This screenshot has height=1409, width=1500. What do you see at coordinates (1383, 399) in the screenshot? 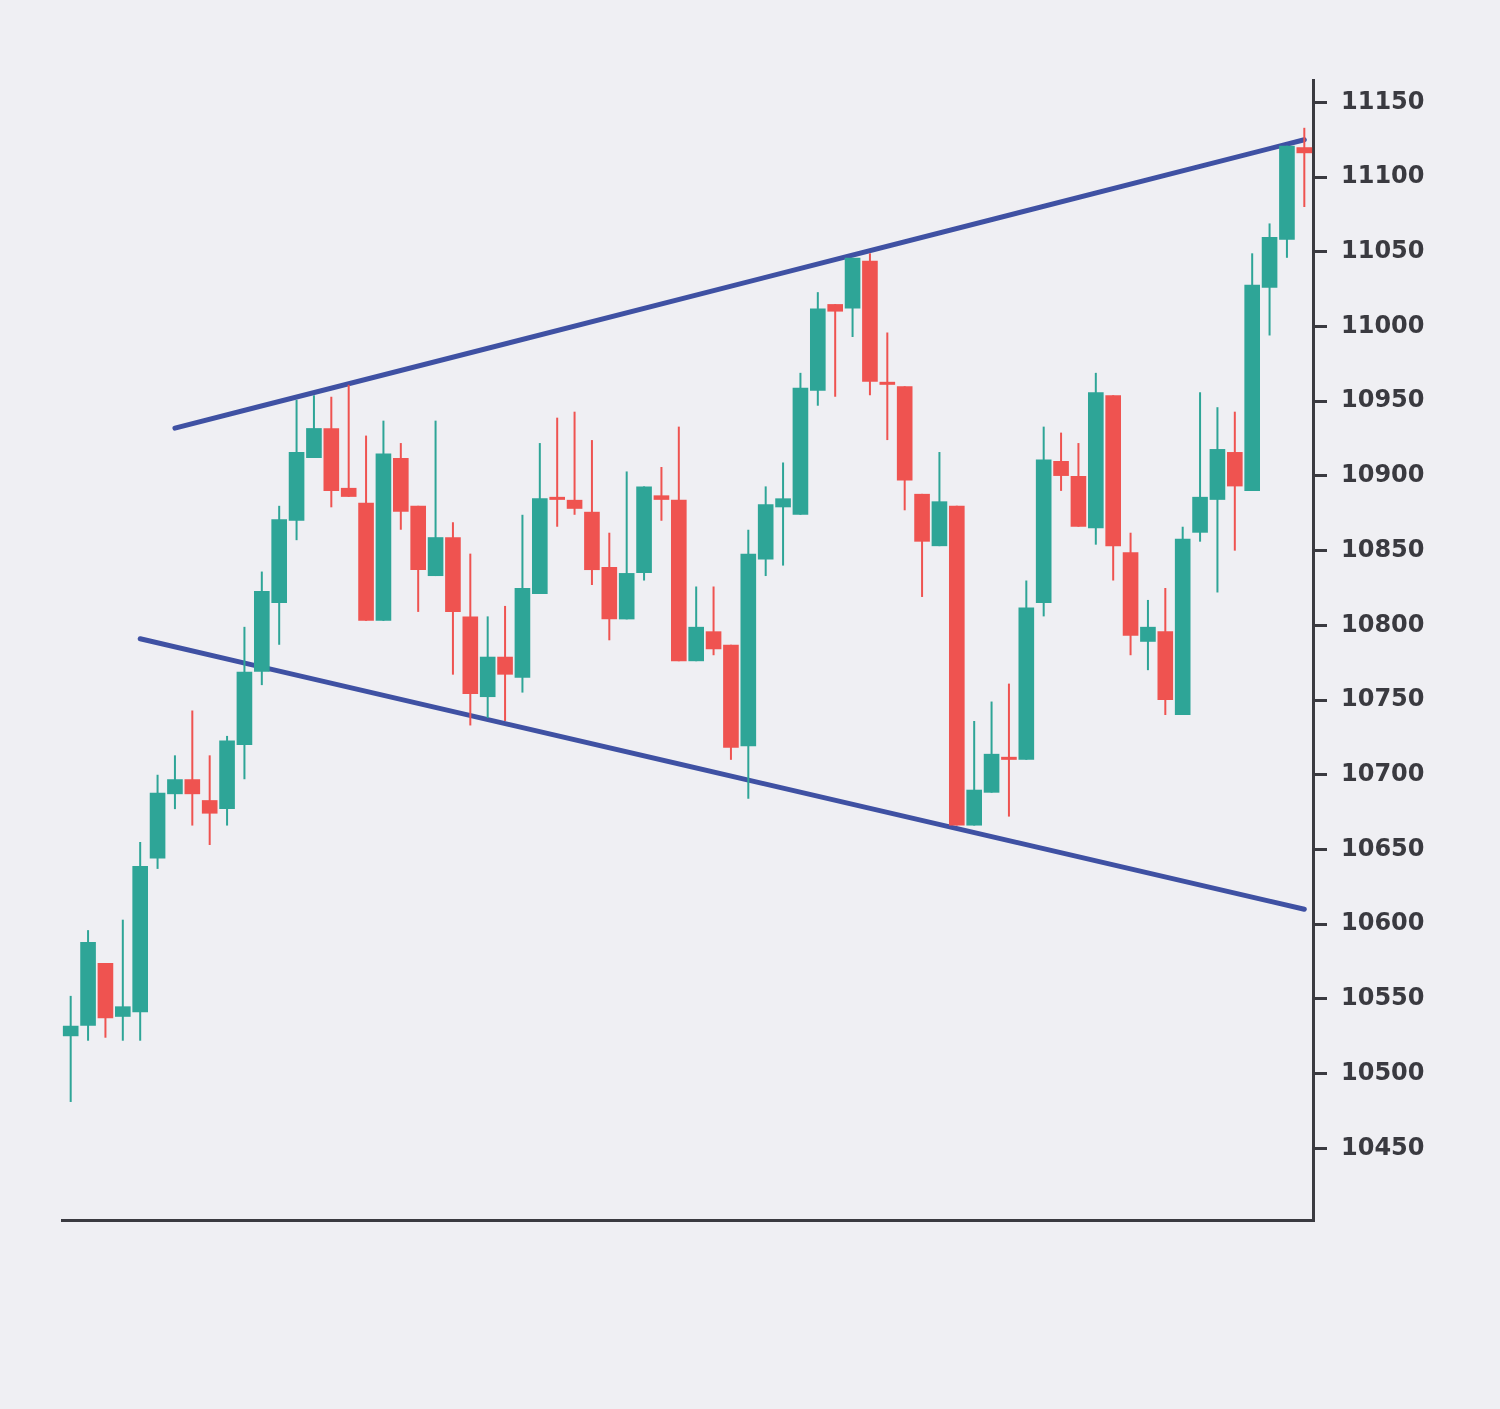
I see `y-tick-label: 10950` at bounding box center [1383, 399].